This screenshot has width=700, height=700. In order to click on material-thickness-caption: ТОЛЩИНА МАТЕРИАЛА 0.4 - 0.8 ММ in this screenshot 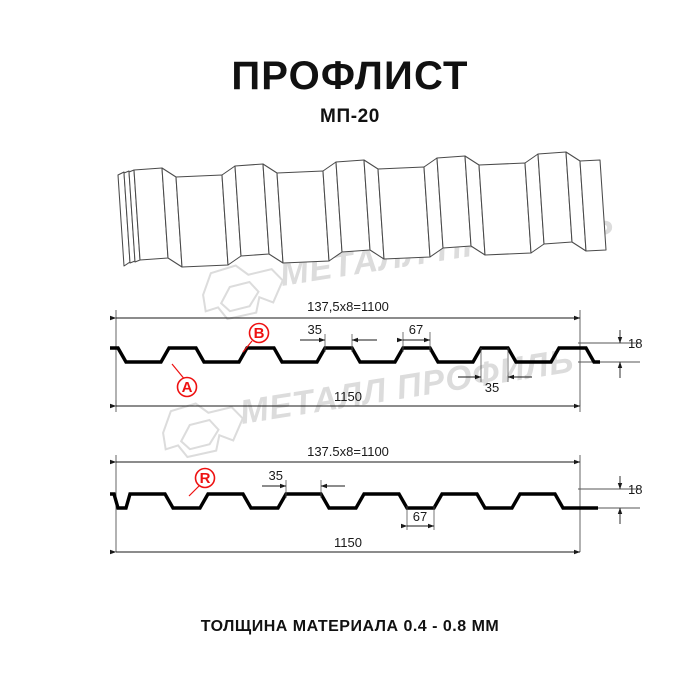, I will do `click(350, 626)`.